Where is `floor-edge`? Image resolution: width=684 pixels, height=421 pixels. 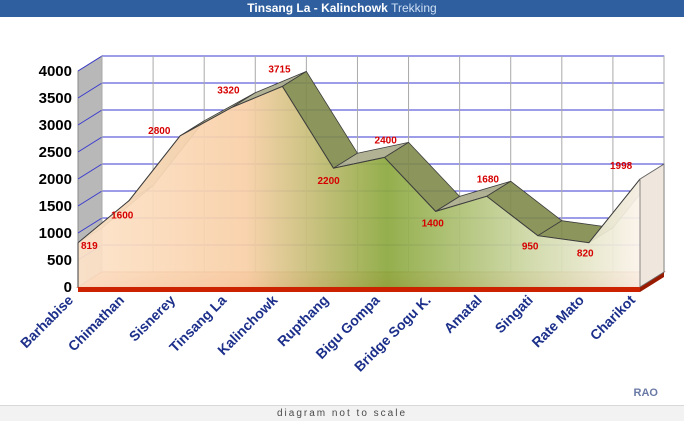
floor-edge is located at coordinates (359, 289).